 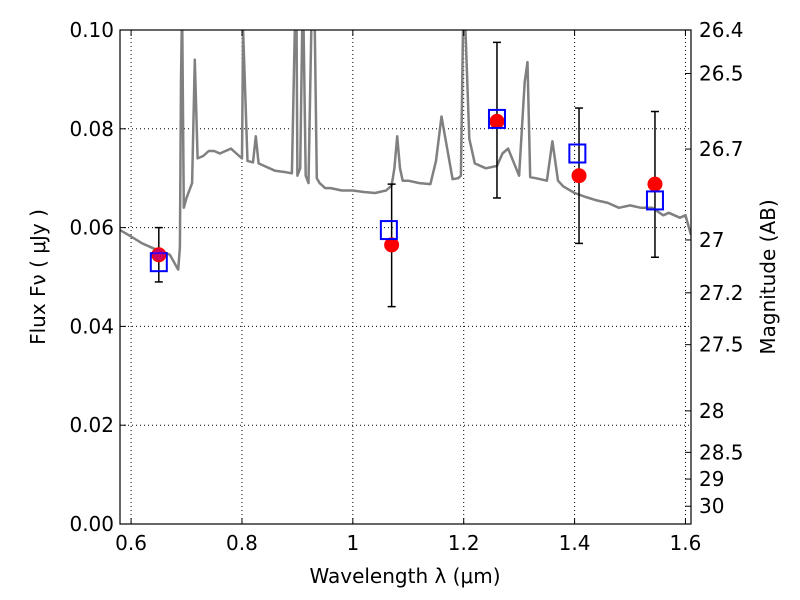 I want to click on y-tick-label: 0.08, so click(x=91, y=129).